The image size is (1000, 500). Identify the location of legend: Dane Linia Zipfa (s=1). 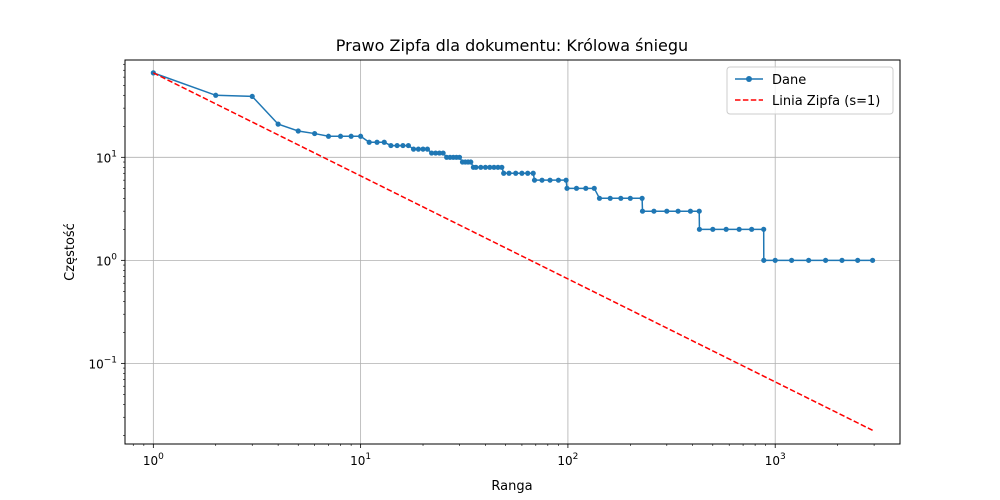
(810, 90).